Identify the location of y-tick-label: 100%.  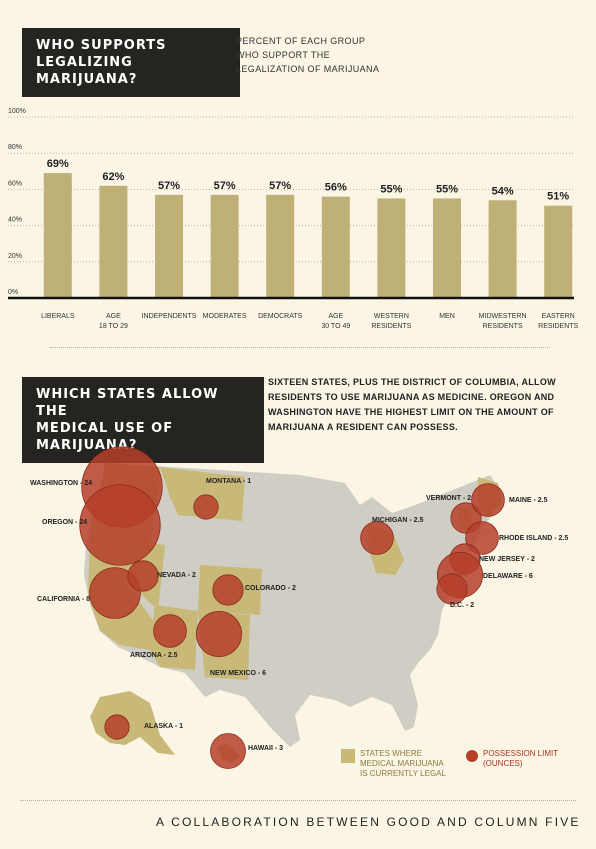
(17, 111).